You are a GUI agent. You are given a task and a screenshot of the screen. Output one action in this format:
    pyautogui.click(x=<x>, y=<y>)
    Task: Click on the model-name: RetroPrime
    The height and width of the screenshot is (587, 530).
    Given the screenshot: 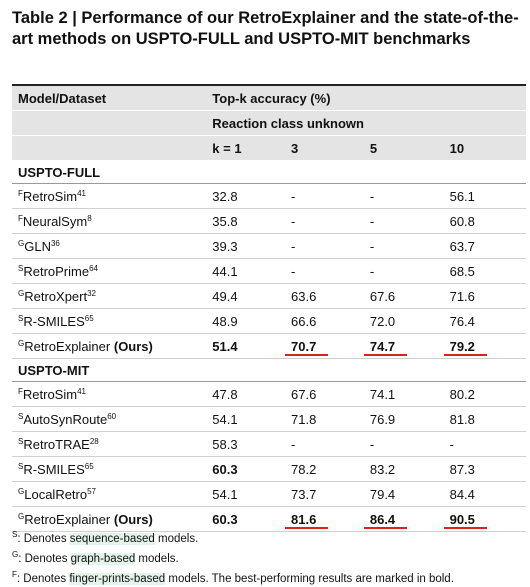 What is the action you would take?
    pyautogui.click(x=56, y=271)
    